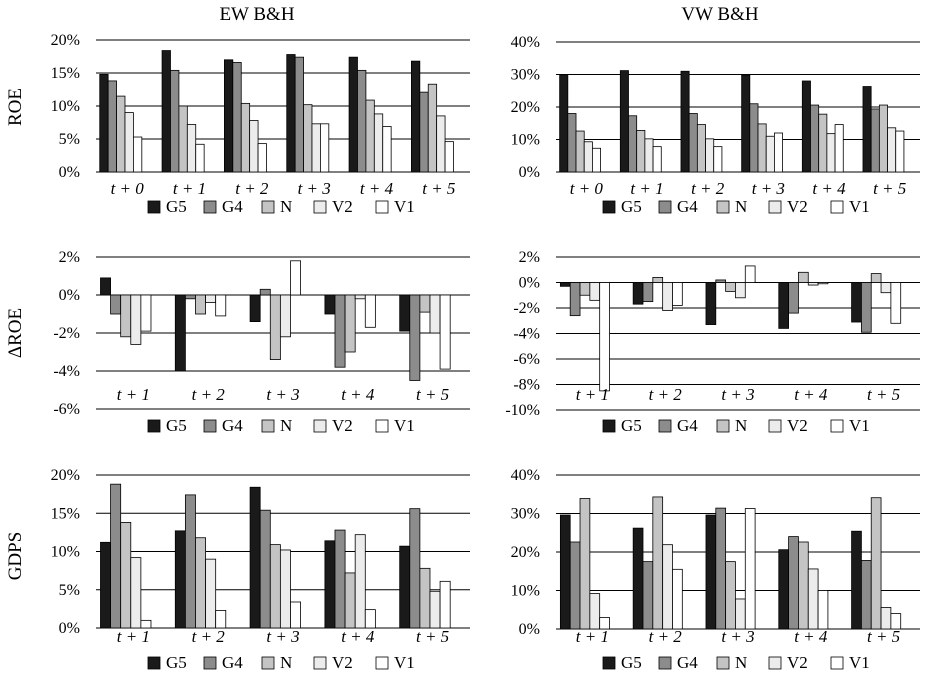 The width and height of the screenshot is (932, 682). What do you see at coordinates (65, 513) in the screenshot?
I see `y-tick-label: 15%` at bounding box center [65, 513].